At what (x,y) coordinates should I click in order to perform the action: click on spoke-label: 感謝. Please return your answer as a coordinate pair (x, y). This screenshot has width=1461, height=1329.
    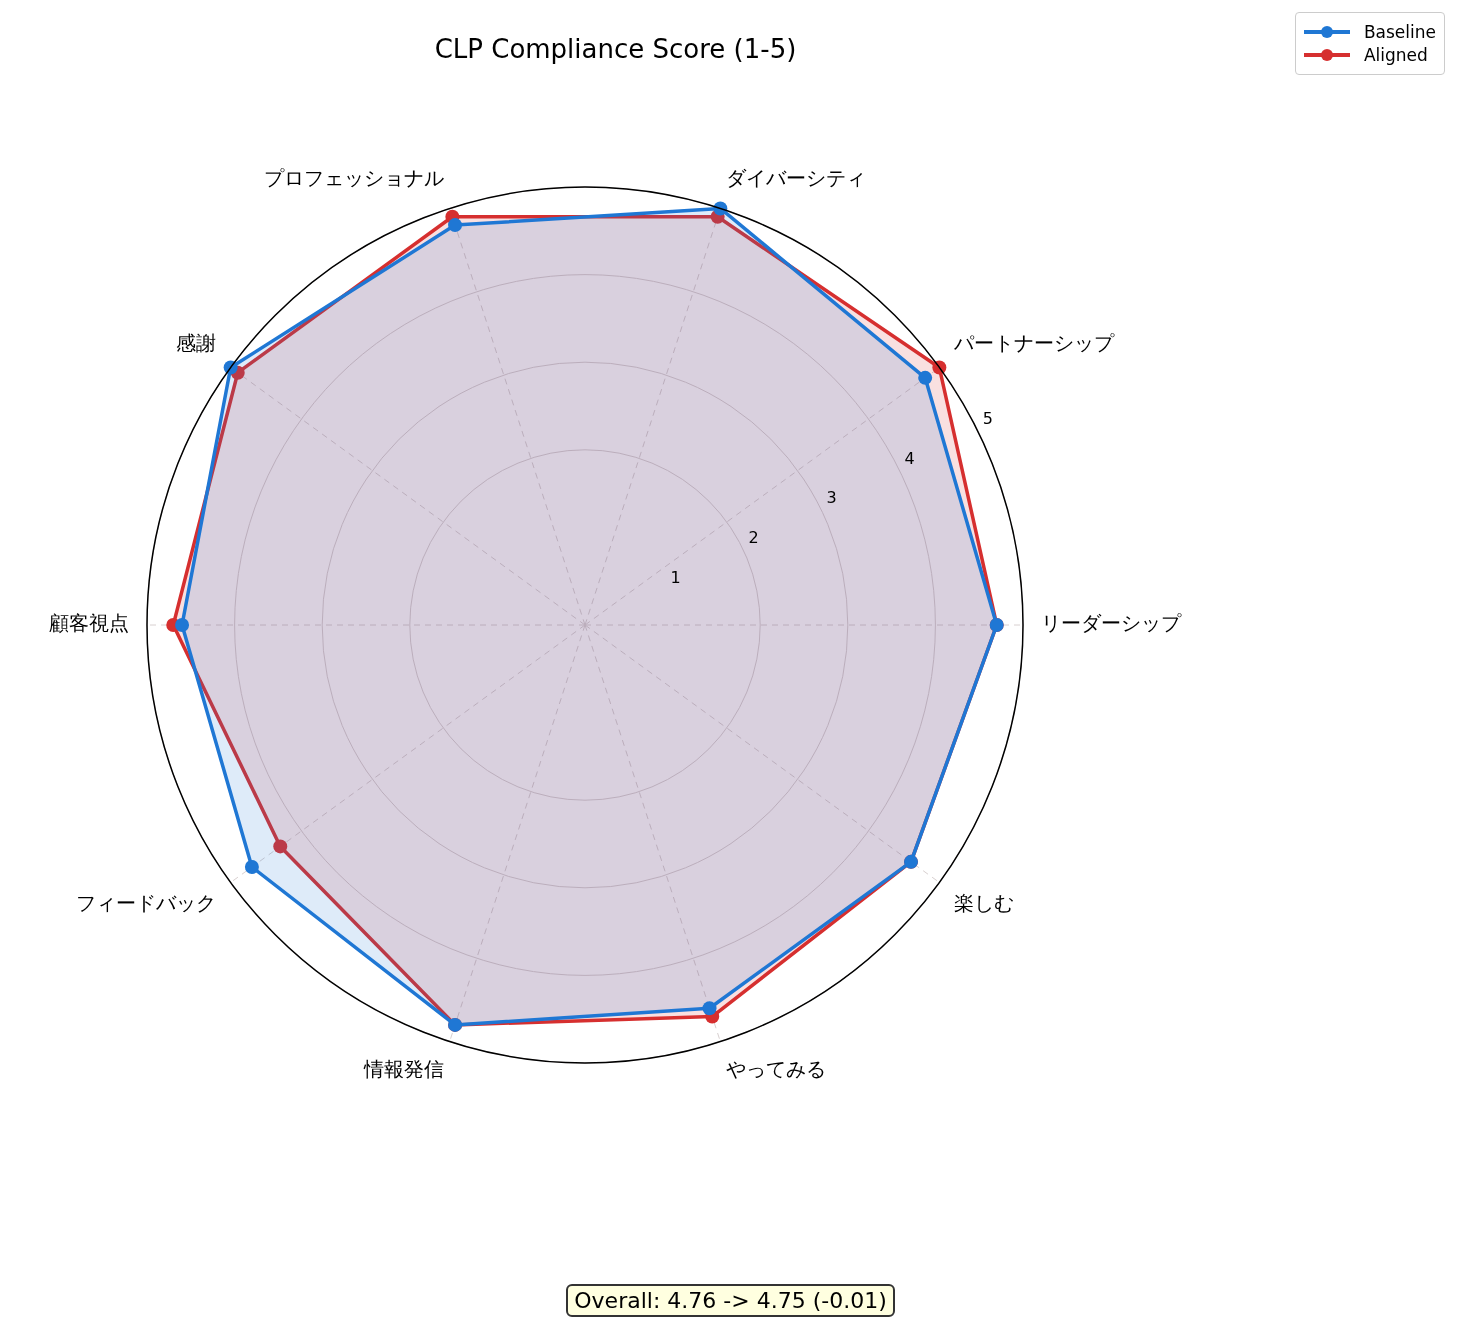
    Looking at the image, I should click on (196, 343).